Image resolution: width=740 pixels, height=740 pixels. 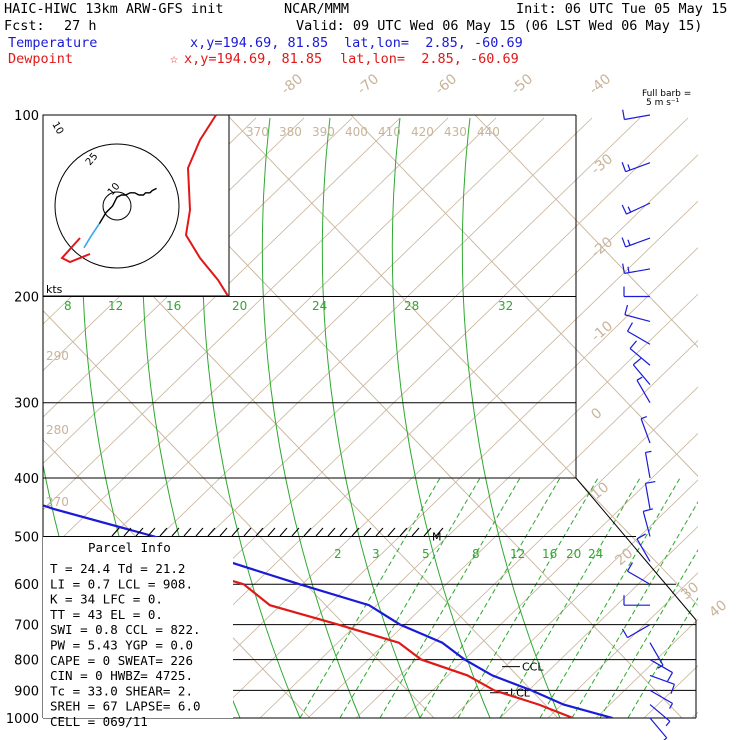 What do you see at coordinates (573, 554) in the screenshot?
I see `mixing-ratio-label: 20` at bounding box center [573, 554].